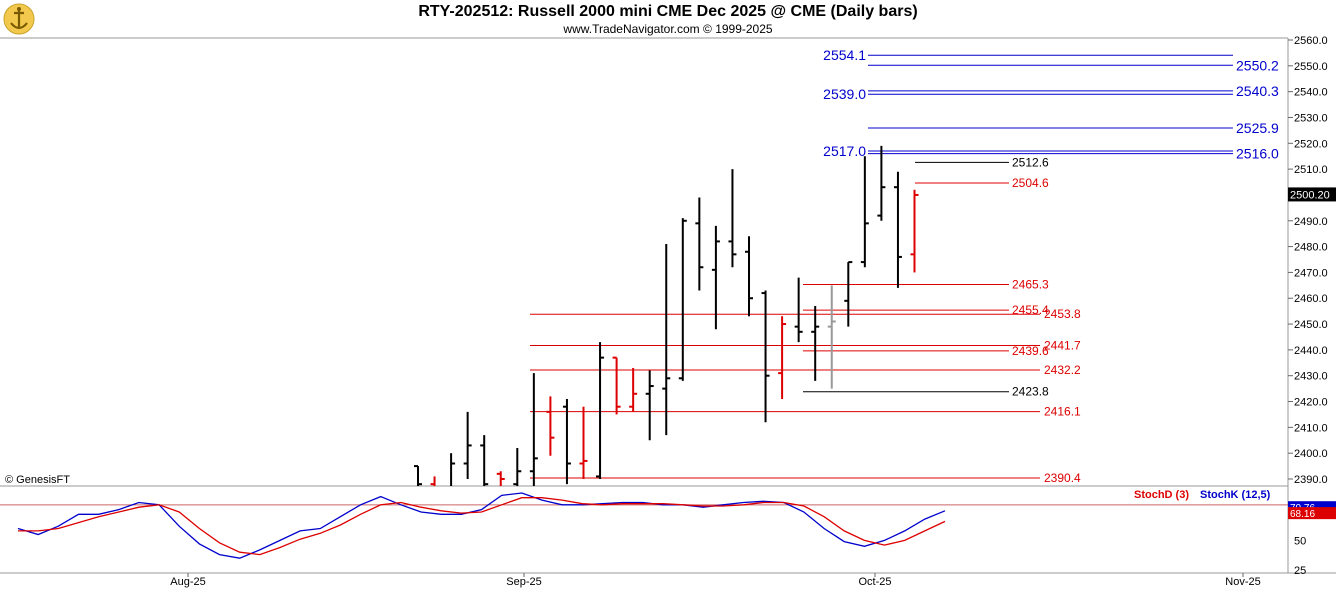  What do you see at coordinates (1257, 128) in the screenshot?
I see `level-label: 2525.9` at bounding box center [1257, 128].